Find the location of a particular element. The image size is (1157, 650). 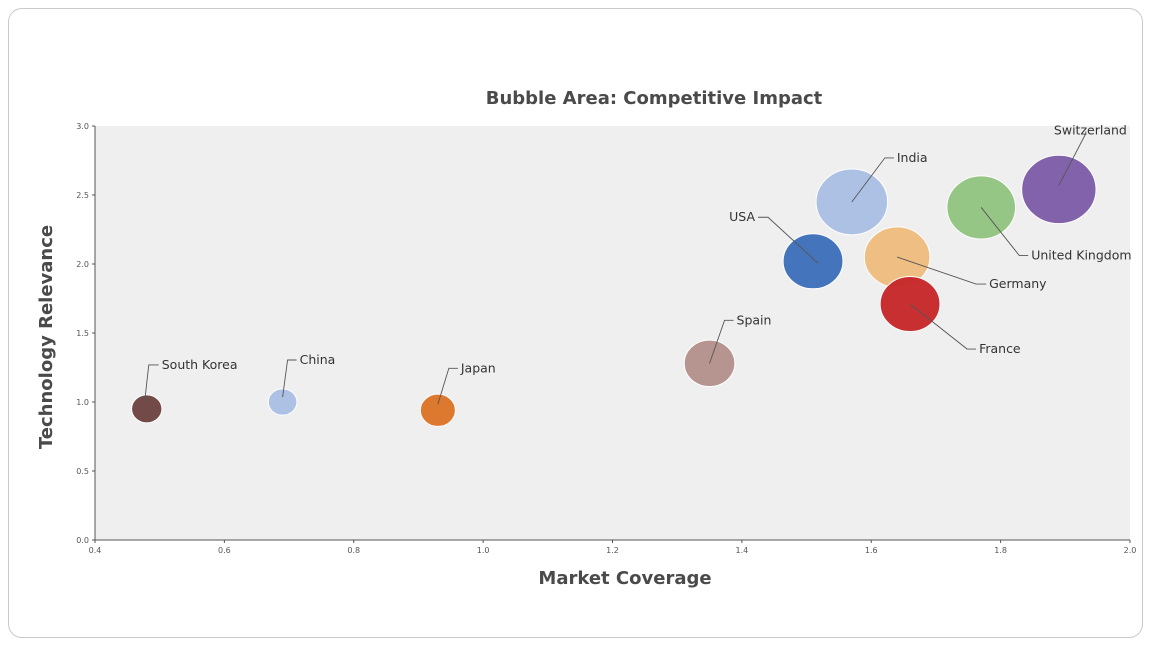

x-tick-label: 2.0 is located at coordinates (1130, 550).